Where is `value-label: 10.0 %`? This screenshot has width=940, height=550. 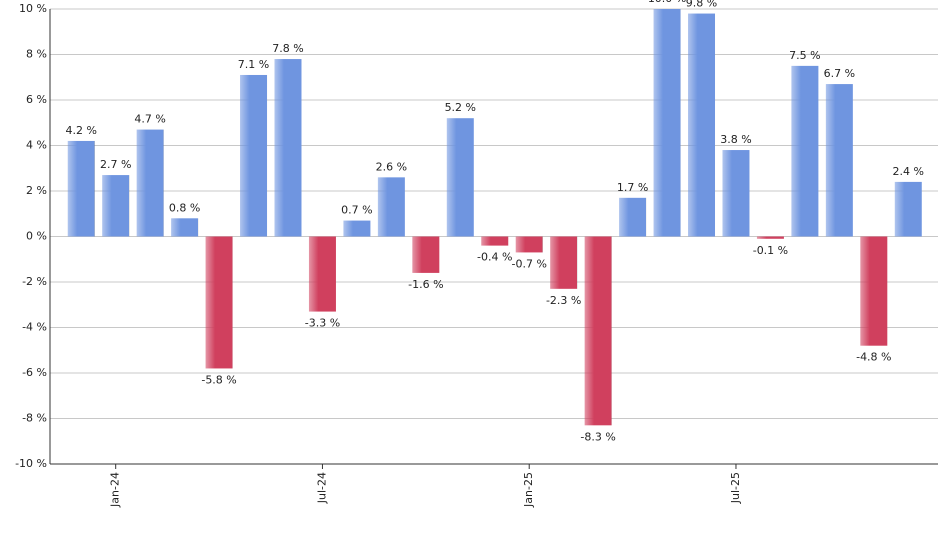
value-label: 10.0 % is located at coordinates (667, 2).